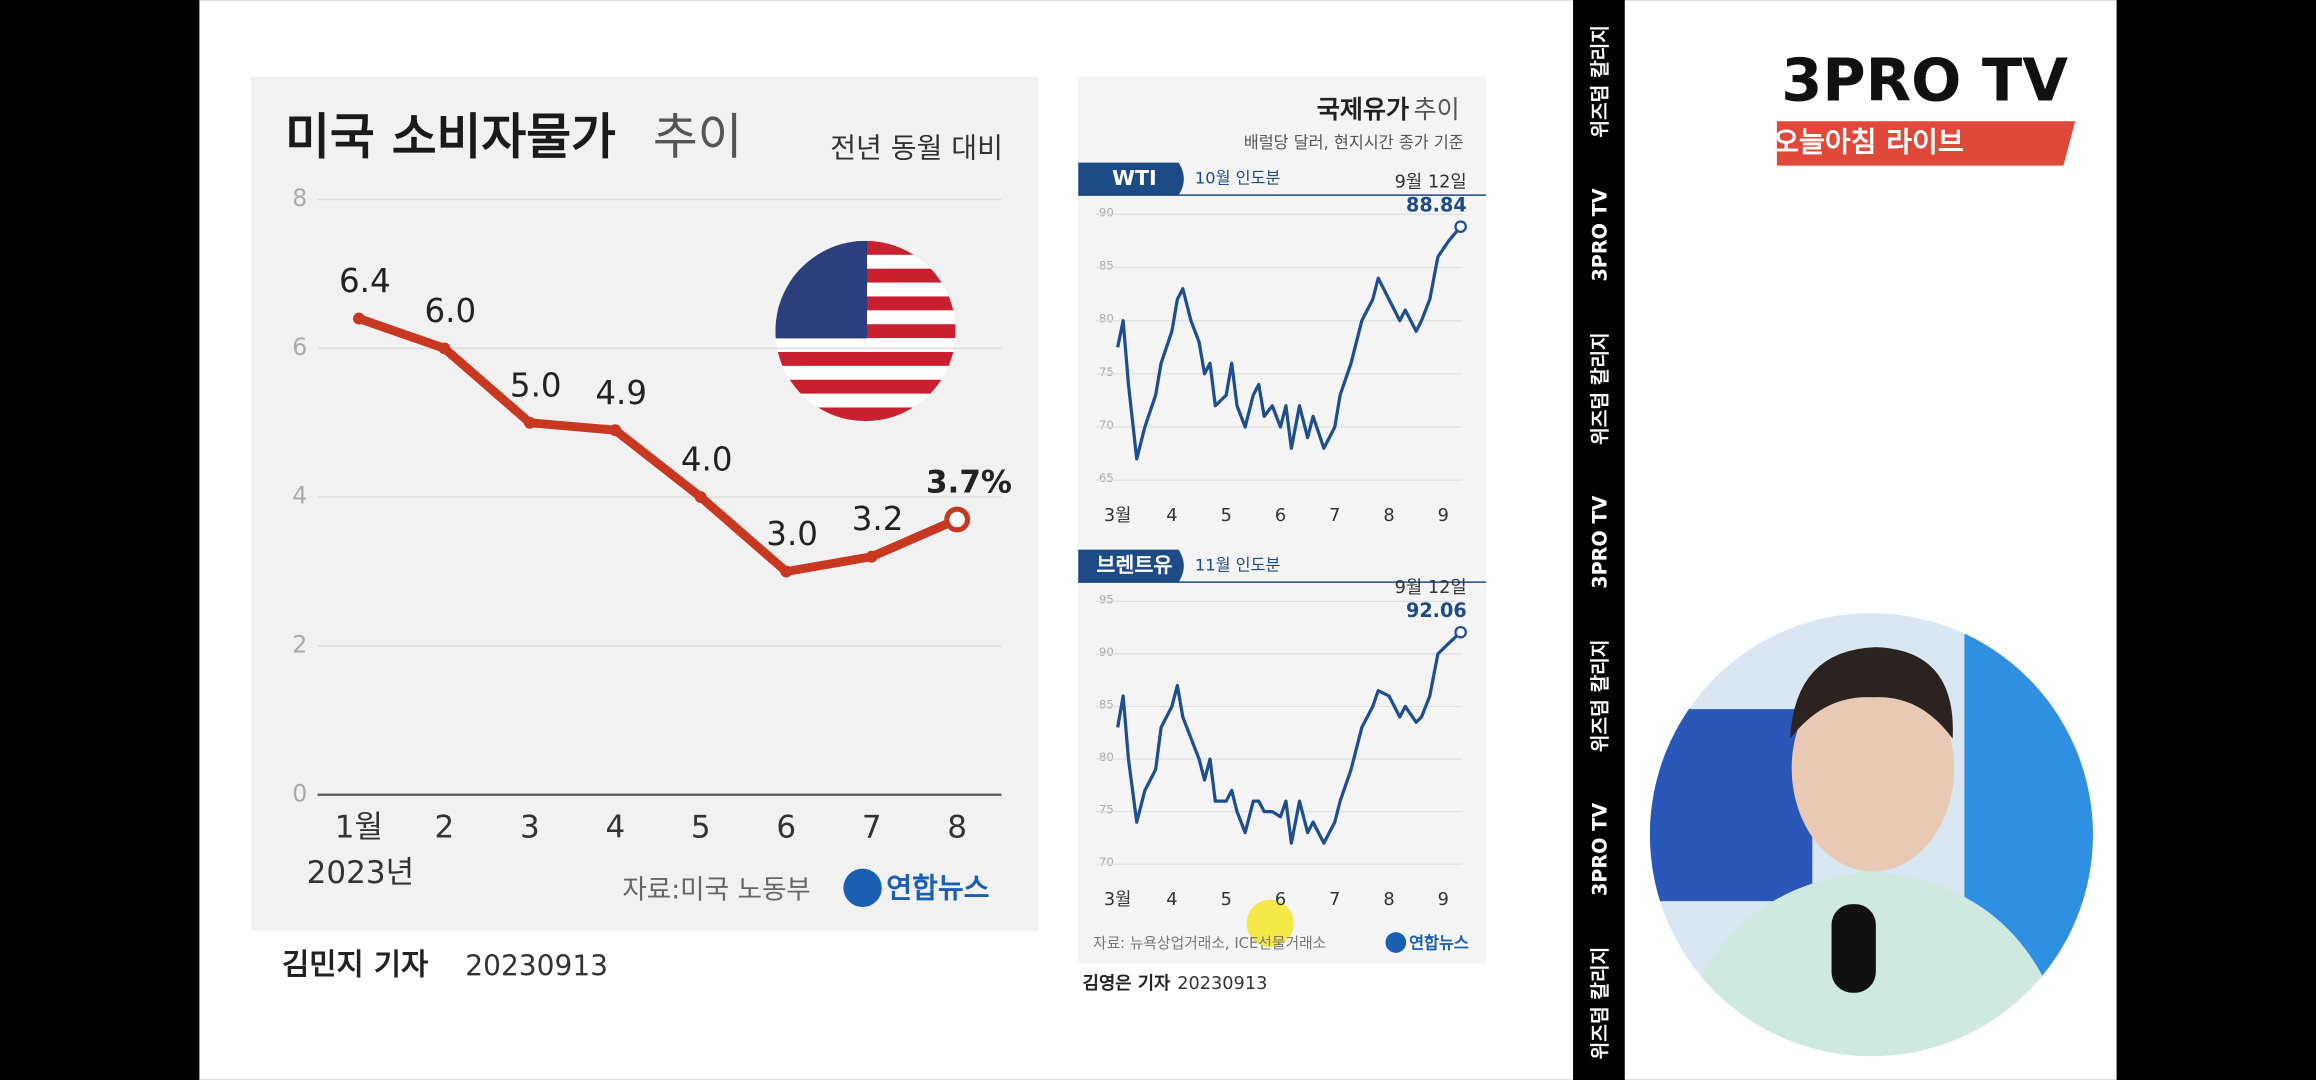  Describe the element at coordinates (621, 393) in the screenshot. I see `value-label: 4.9` at that location.